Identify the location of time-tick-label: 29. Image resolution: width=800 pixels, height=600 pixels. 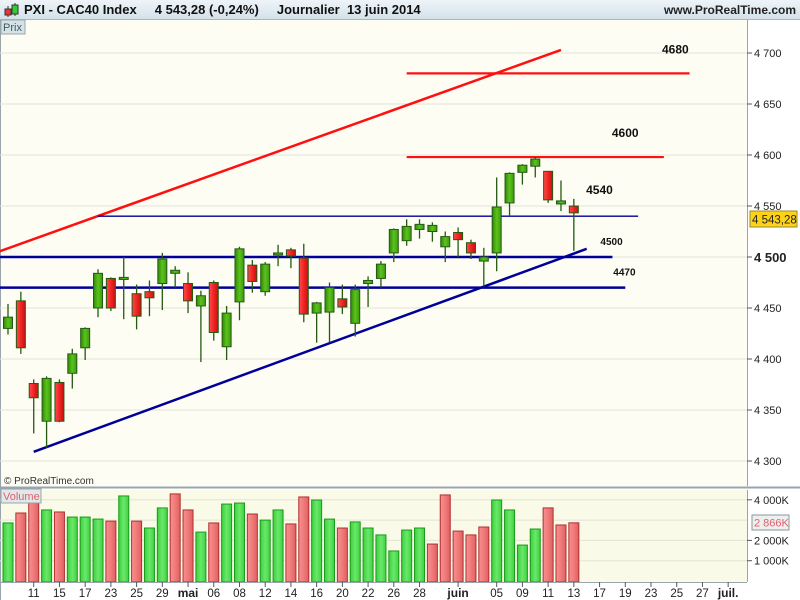
(162, 594).